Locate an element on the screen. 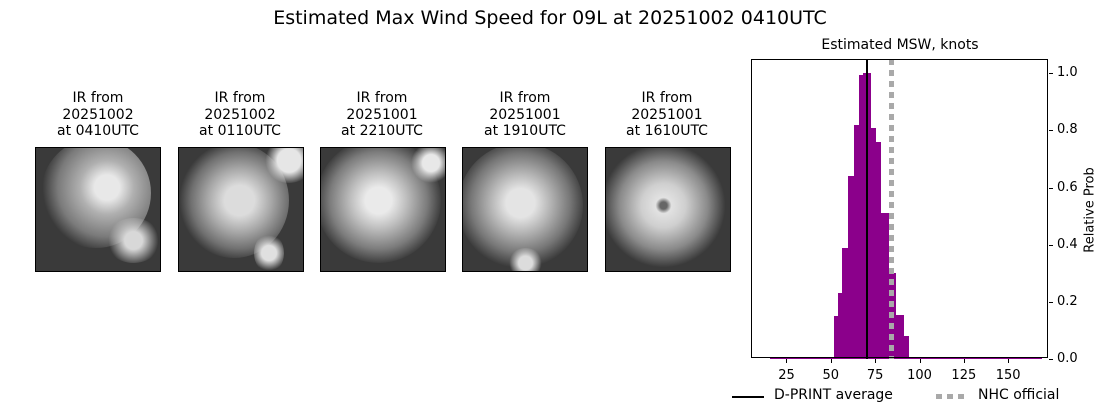  y-tick-label: 0.4 is located at coordinates (1067, 244).